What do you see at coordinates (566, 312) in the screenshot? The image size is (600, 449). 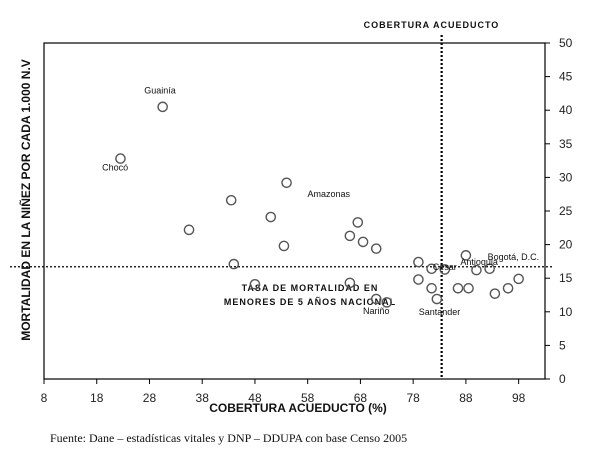 I see `y-tick-label: 10` at bounding box center [566, 312].